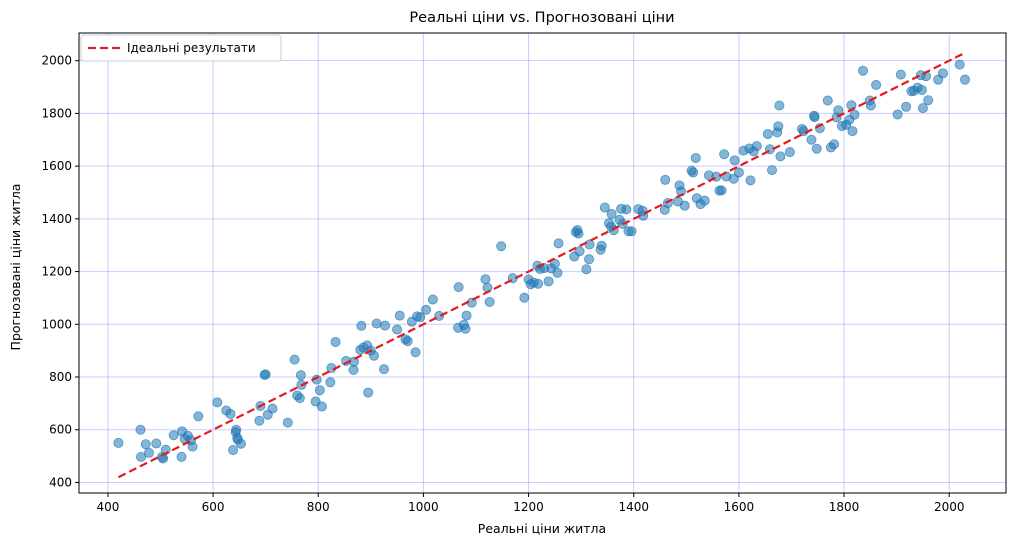 This screenshot has height=545, width=1014. I want to click on y-tick-label: 600, so click(60, 430).